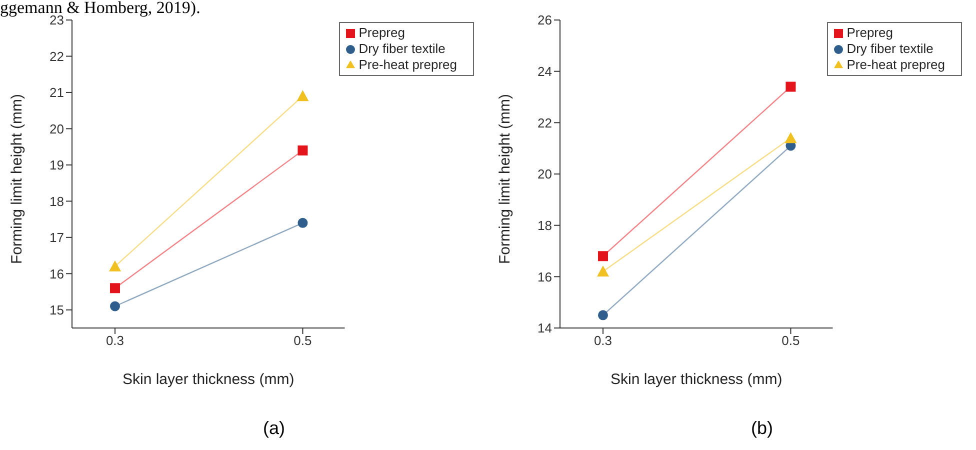 The image size is (976, 450). Describe the element at coordinates (545, 20) in the screenshot. I see `y-tick-label: 26` at that location.